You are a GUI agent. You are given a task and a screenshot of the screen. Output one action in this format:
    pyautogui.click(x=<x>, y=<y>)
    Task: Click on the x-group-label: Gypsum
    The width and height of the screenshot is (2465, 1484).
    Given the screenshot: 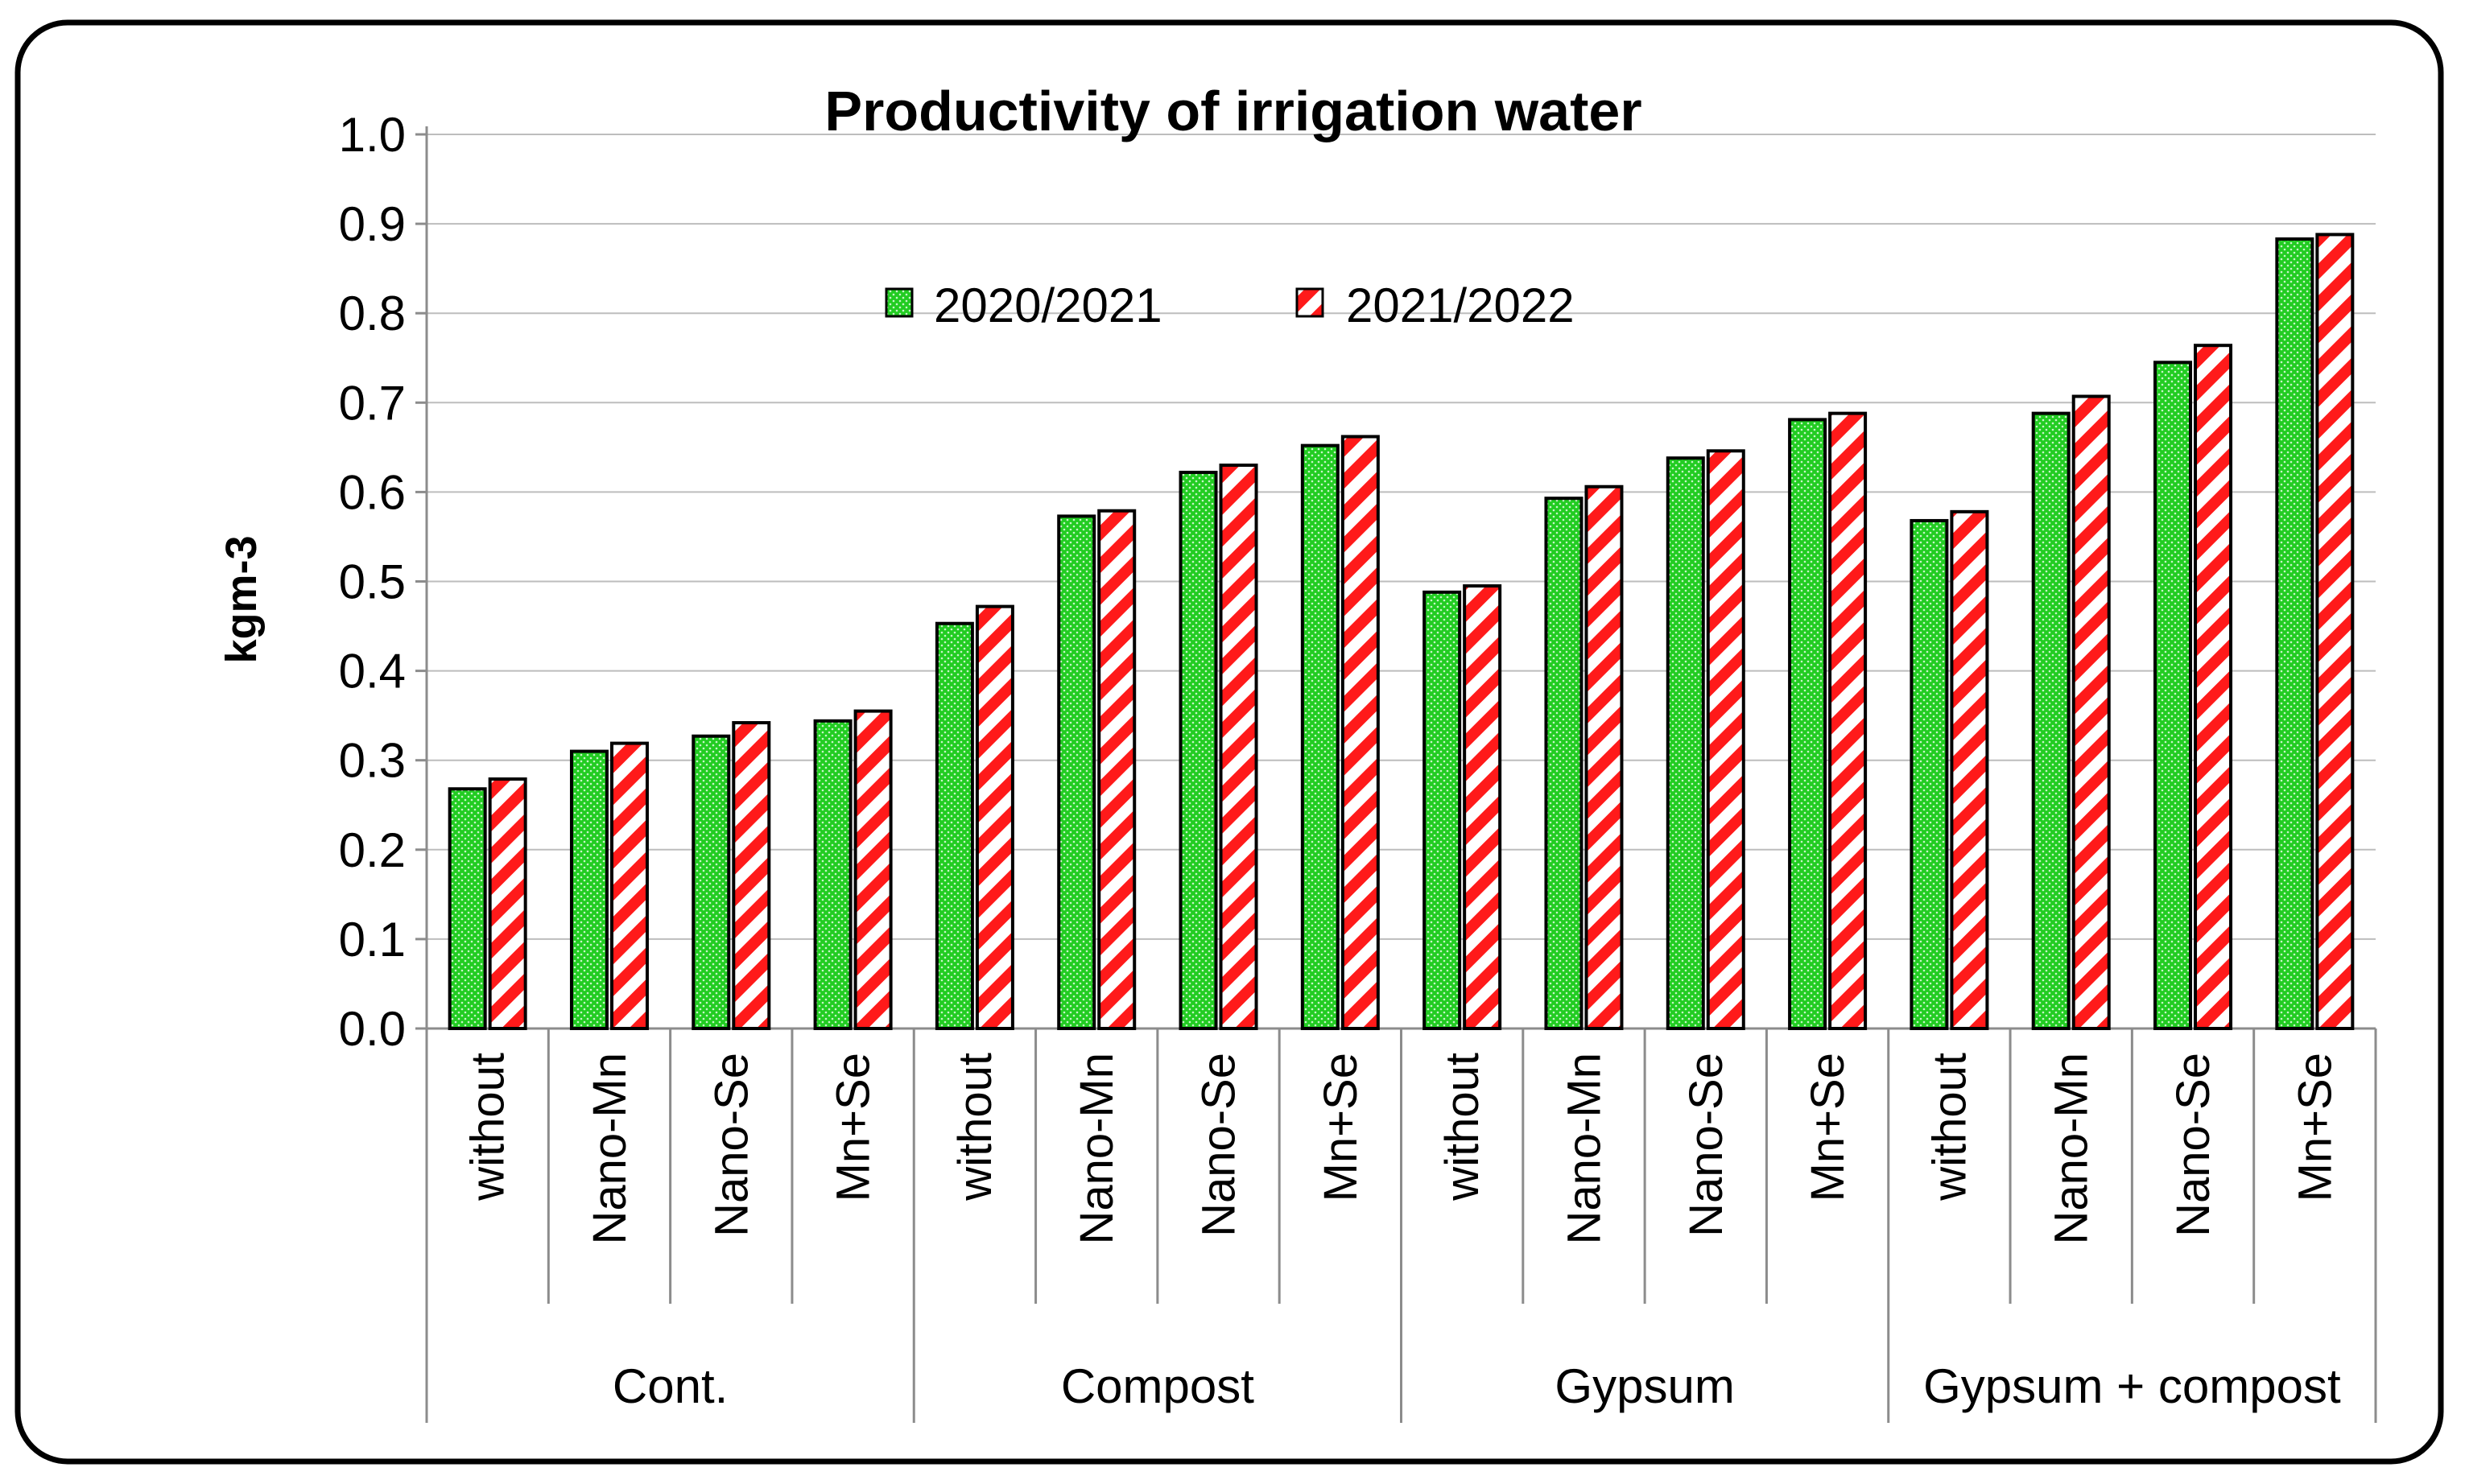 What is the action you would take?
    pyautogui.click(x=1644, y=1386)
    